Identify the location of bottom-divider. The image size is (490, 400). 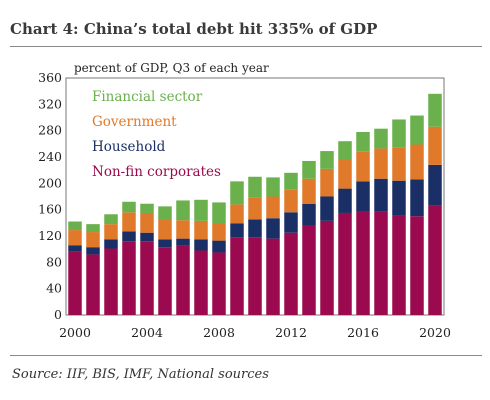
(246, 355).